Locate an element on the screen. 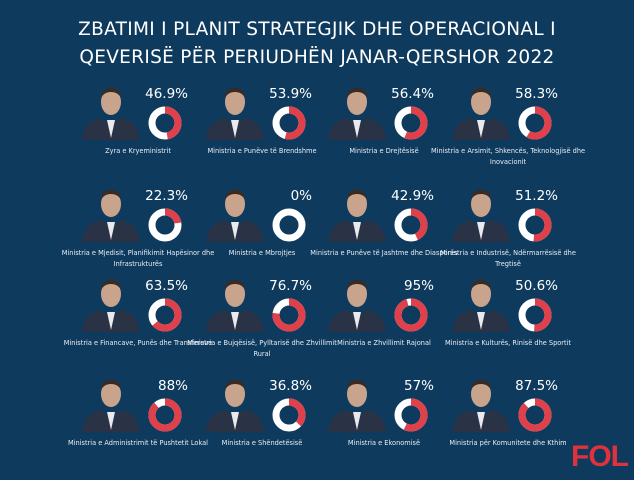  ministry-card: 36.8% Ministria e Shëndetësisë is located at coordinates (262, 417).